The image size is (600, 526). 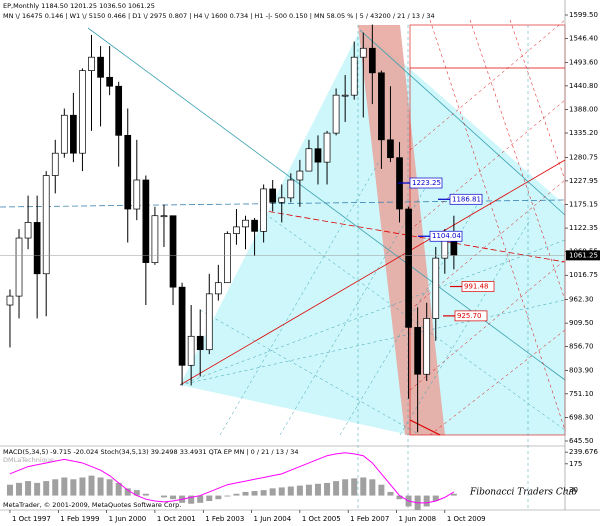 I want to click on y-tick-label: 1388.00, so click(x=583, y=109).